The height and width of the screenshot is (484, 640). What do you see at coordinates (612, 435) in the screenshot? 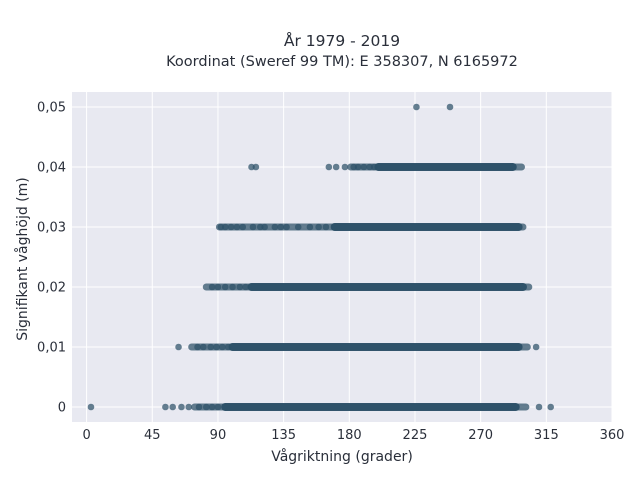
I see `x-tick-label: 360` at bounding box center [612, 435].